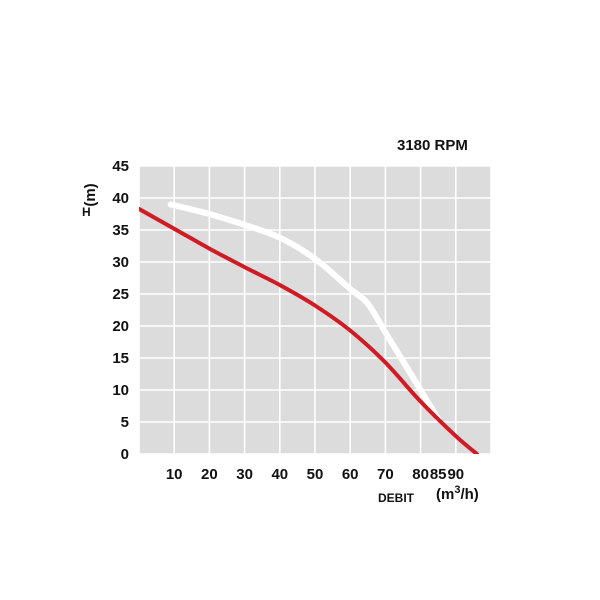 This screenshot has height=600, width=600. I want to click on y-axis-letter: H, so click(86, 212).